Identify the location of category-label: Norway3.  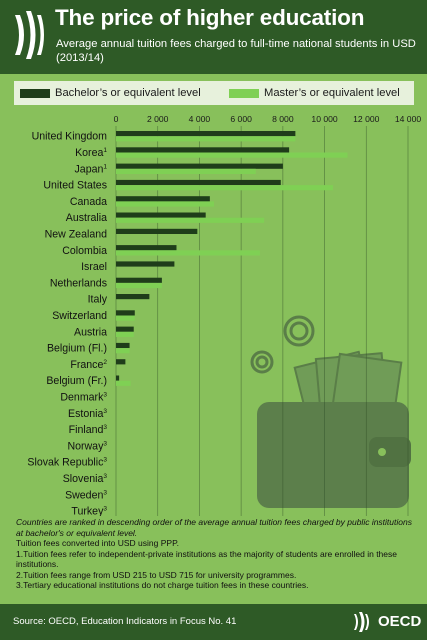
(87, 446).